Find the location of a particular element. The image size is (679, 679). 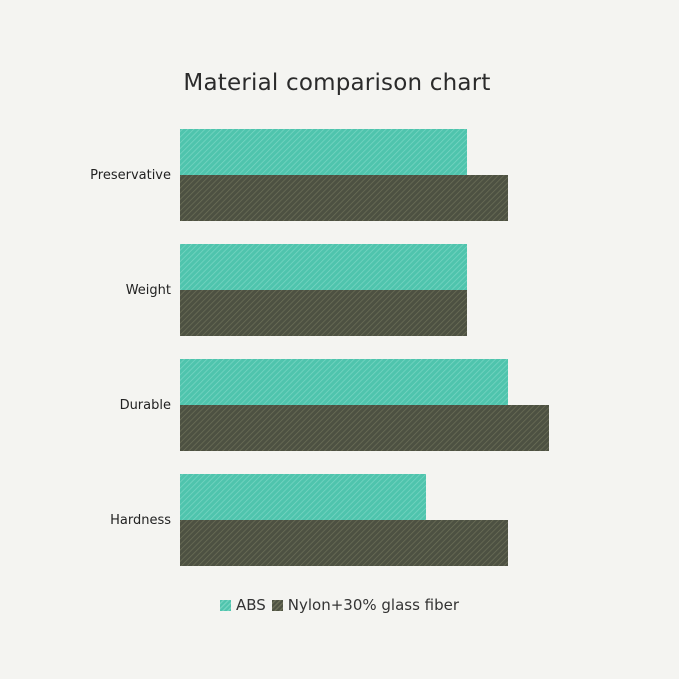

legend: ABS Nylon+30% glass fiber is located at coordinates (339, 605).